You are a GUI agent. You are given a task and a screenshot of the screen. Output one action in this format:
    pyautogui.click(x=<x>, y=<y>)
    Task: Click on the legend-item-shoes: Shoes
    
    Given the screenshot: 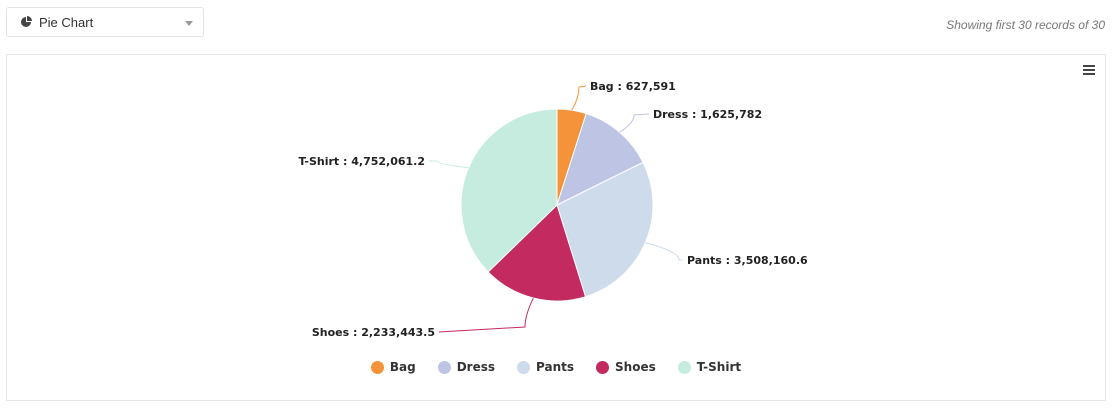 What is the action you would take?
    pyautogui.click(x=626, y=367)
    